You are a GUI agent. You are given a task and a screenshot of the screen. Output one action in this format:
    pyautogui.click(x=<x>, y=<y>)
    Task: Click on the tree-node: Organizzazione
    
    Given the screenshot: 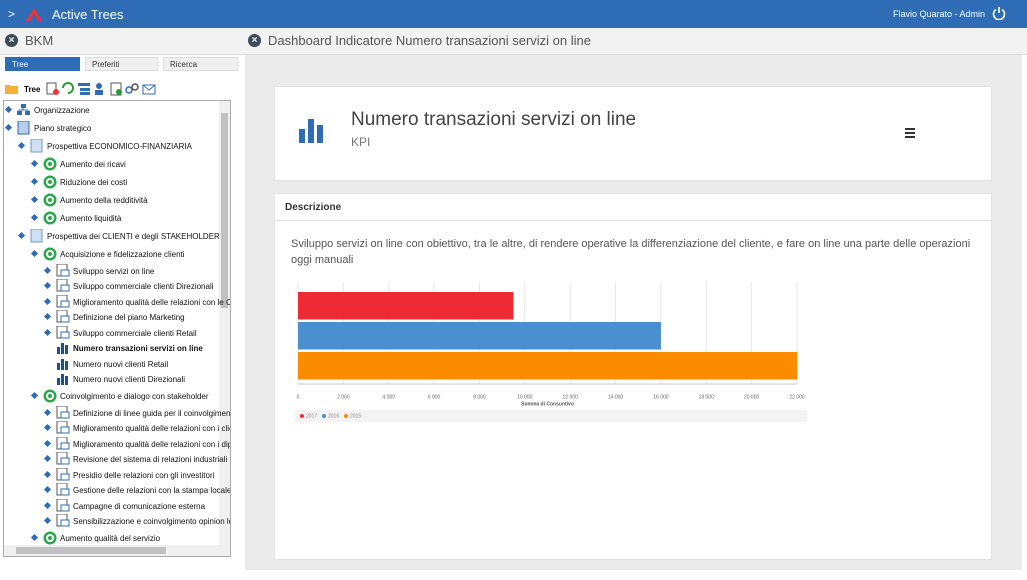 What is the action you would take?
    pyautogui.click(x=47, y=110)
    